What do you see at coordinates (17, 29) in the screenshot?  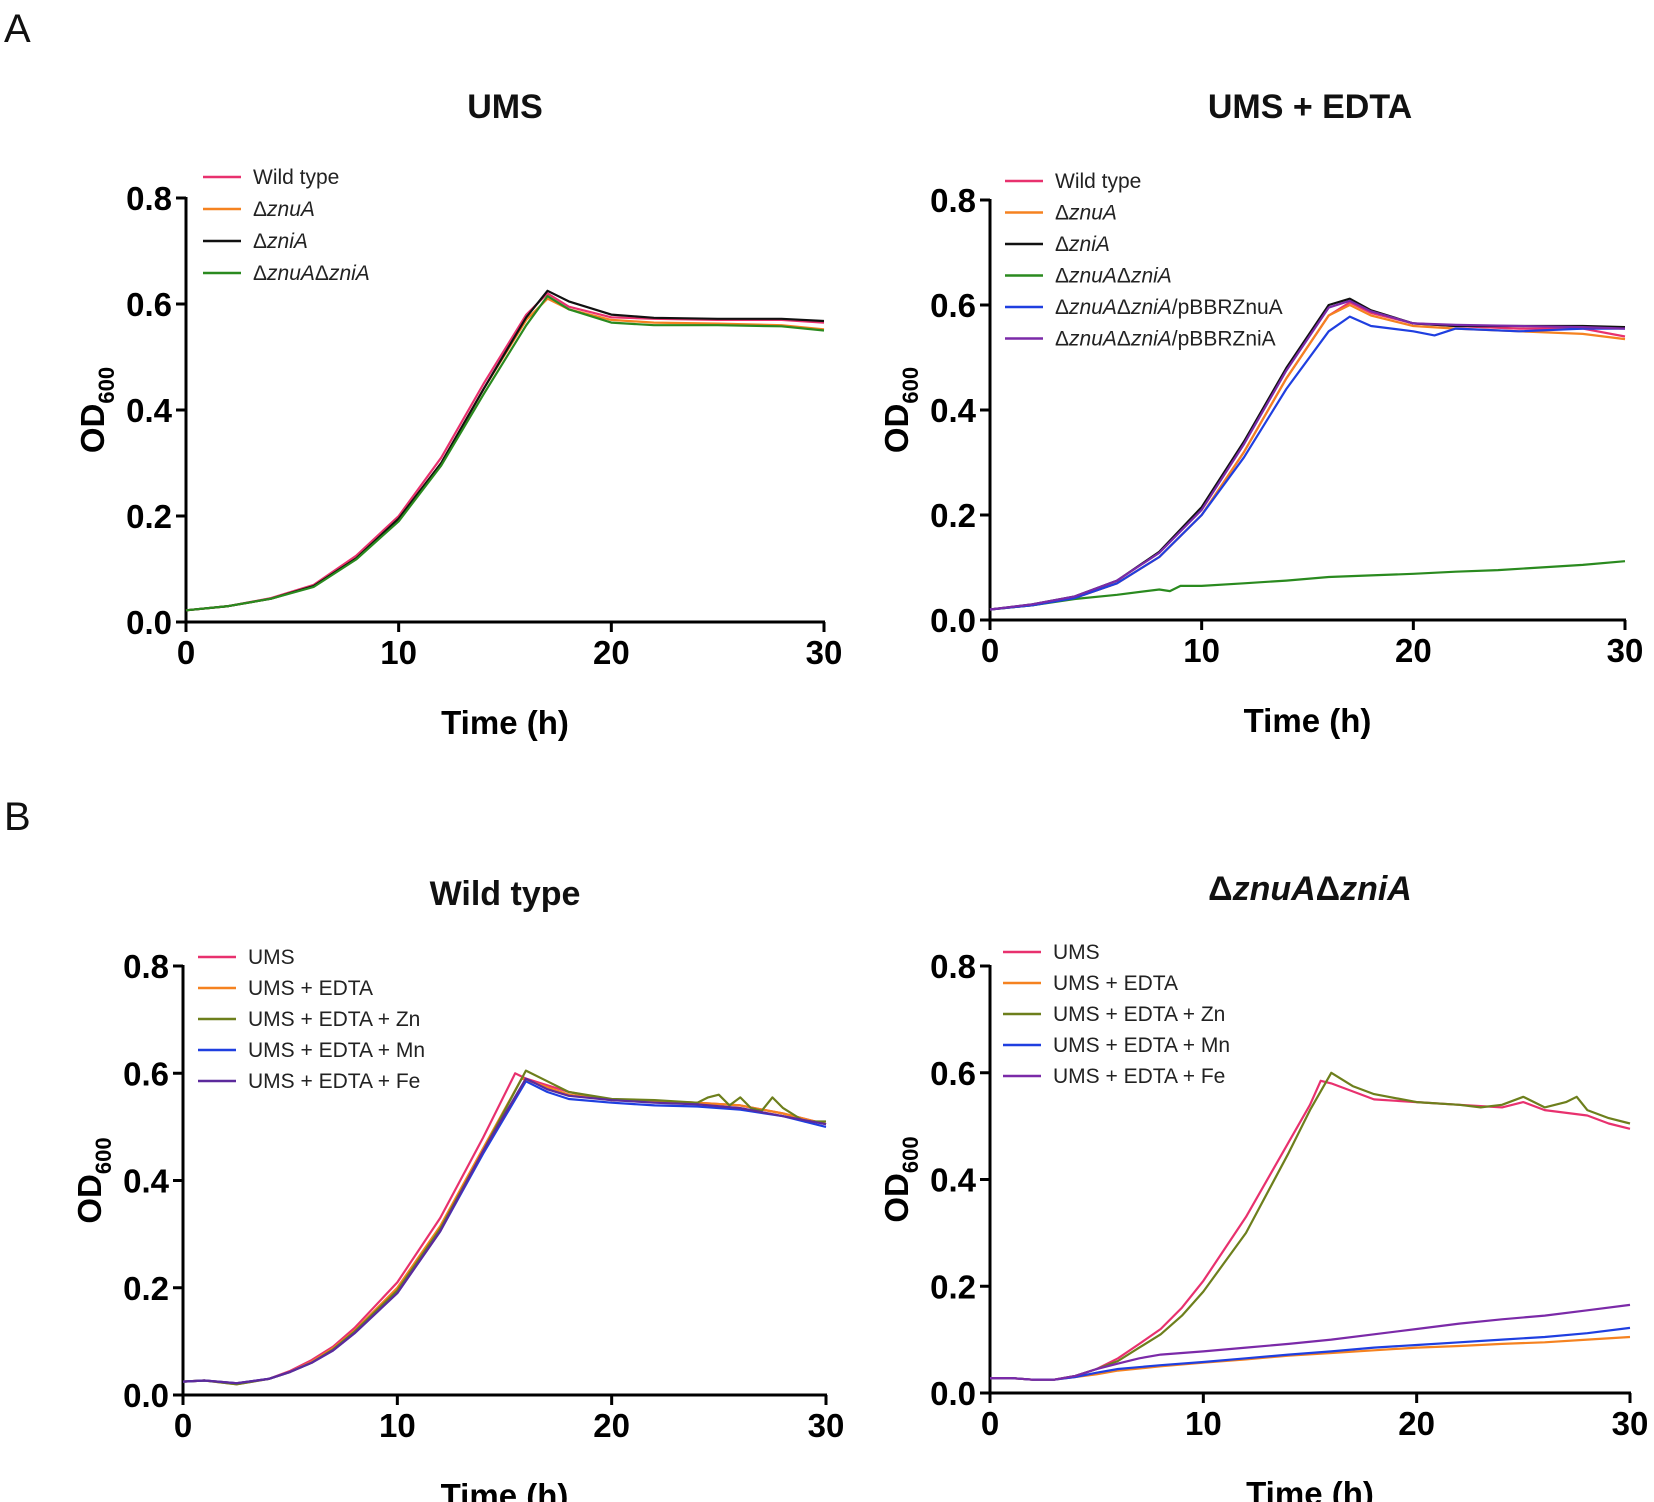 I see `panel-label-a: A` at bounding box center [17, 29].